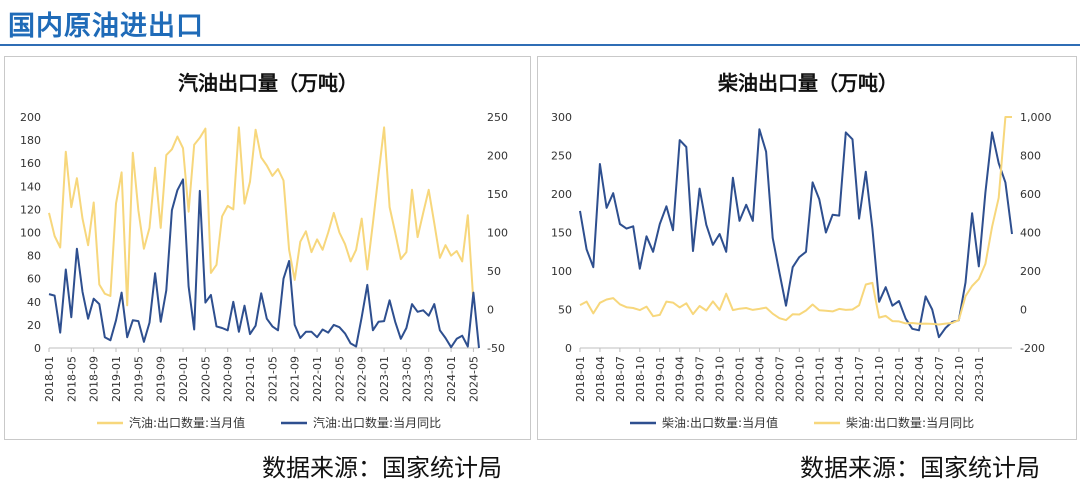  What do you see at coordinates (34, 302) in the screenshot?
I see `left-axis-tick-label: 40` at bounding box center [34, 302].